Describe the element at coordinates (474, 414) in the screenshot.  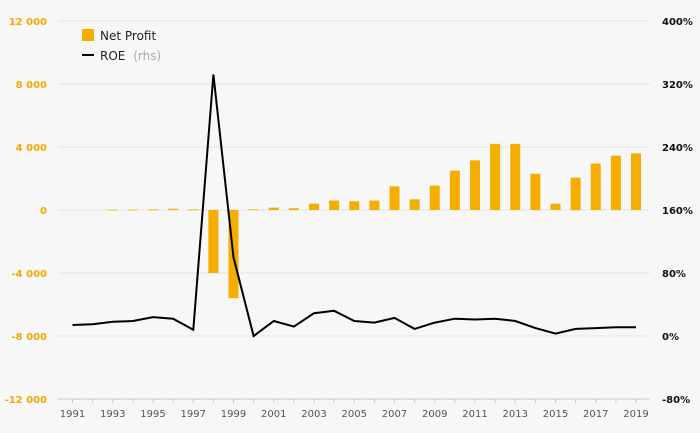
I see `x-tick-label: 2011` at that location.